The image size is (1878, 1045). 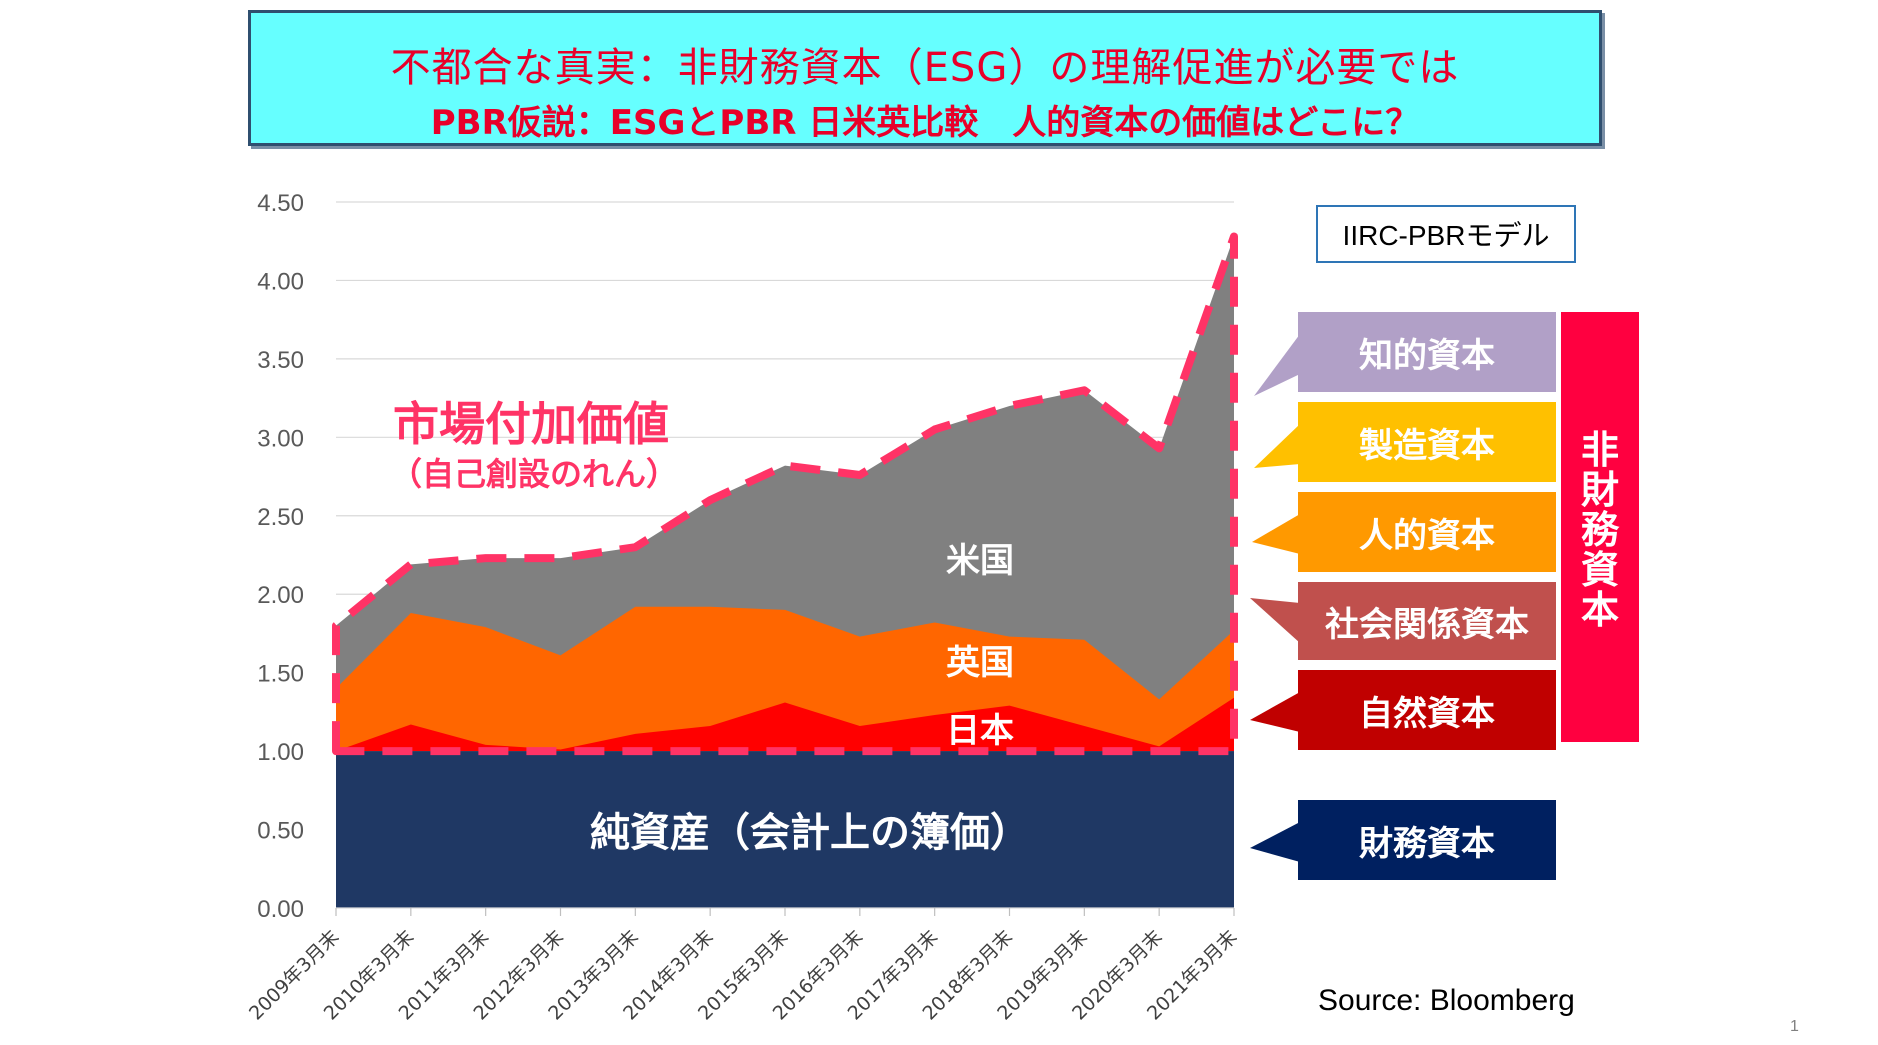 What do you see at coordinates (280, 909) in the screenshot?
I see `y-tick-label: 0.00` at bounding box center [280, 909].